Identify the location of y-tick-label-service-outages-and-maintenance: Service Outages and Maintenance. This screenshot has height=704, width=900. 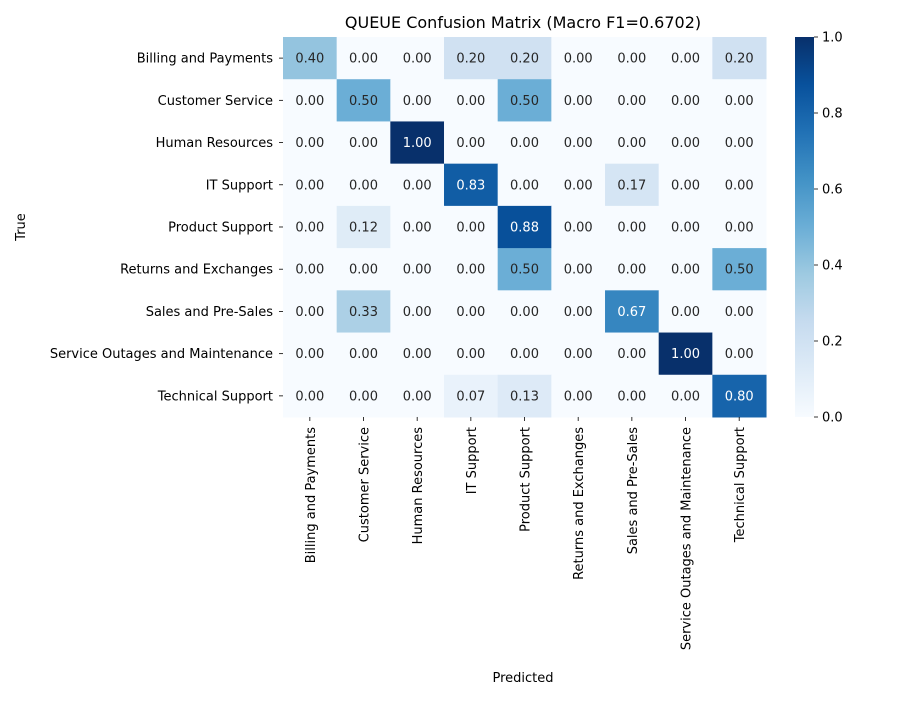
(161, 354).